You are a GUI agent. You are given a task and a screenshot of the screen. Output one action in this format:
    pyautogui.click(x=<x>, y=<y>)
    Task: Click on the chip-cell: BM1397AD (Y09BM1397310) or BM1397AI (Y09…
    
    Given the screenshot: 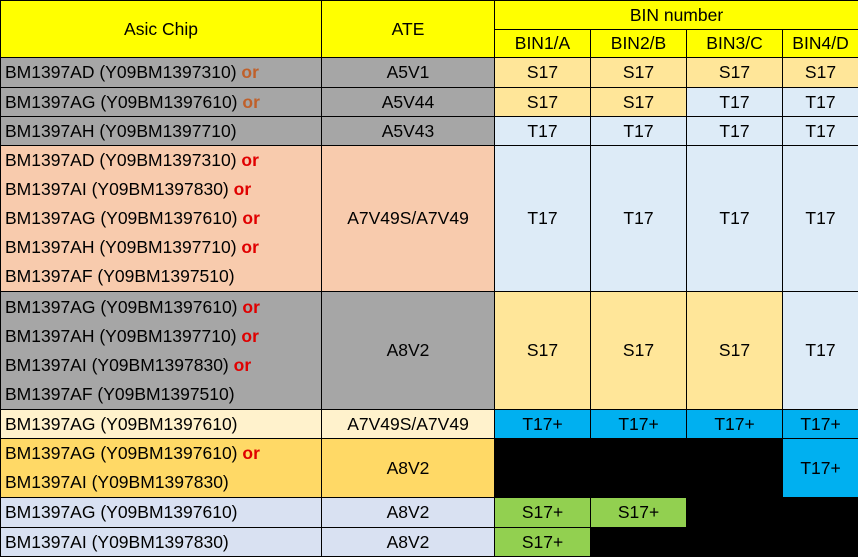 What is the action you would take?
    pyautogui.click(x=161, y=218)
    